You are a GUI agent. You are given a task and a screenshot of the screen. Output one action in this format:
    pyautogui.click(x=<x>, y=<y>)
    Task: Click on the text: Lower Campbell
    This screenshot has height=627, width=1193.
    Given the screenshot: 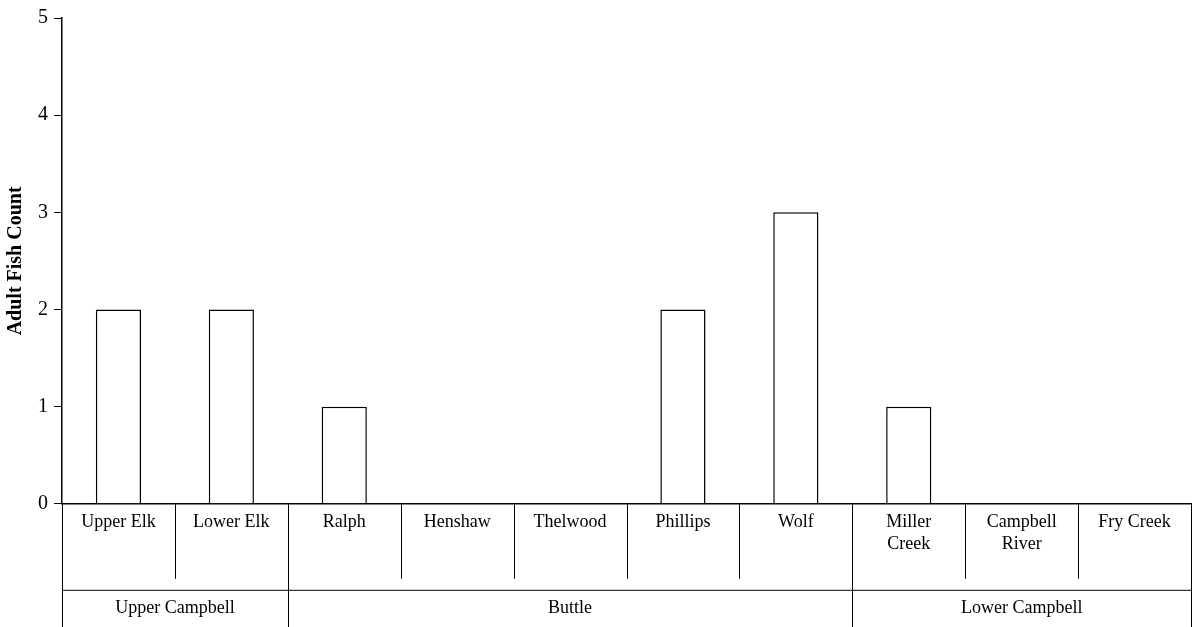 What is the action you would take?
    pyautogui.click(x=1021, y=606)
    